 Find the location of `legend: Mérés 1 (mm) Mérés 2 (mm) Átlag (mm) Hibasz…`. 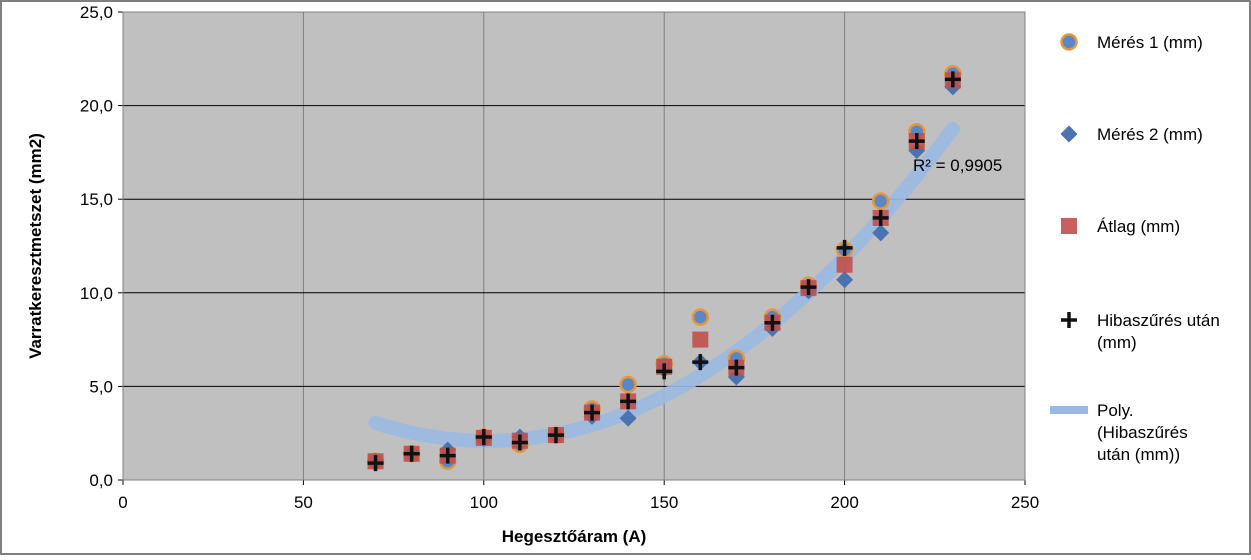

legend: Mérés 1 (mm) Mérés 2 (mm) Átlag (mm) Hibasz… is located at coordinates (1135, 248).